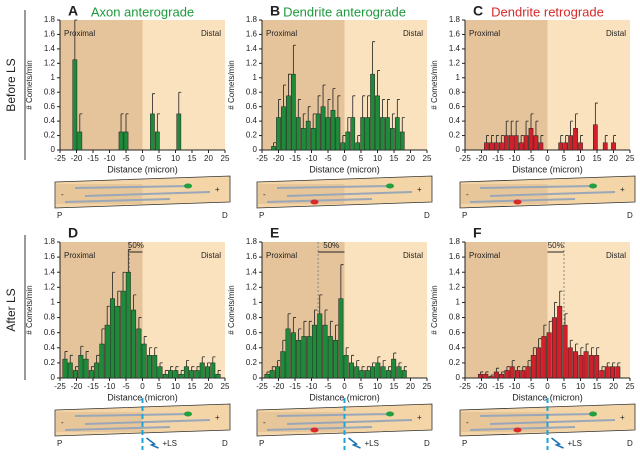 The image size is (640, 460). What do you see at coordinates (170, 443) in the screenshot?
I see `treatment-label: +LS` at bounding box center [170, 443].